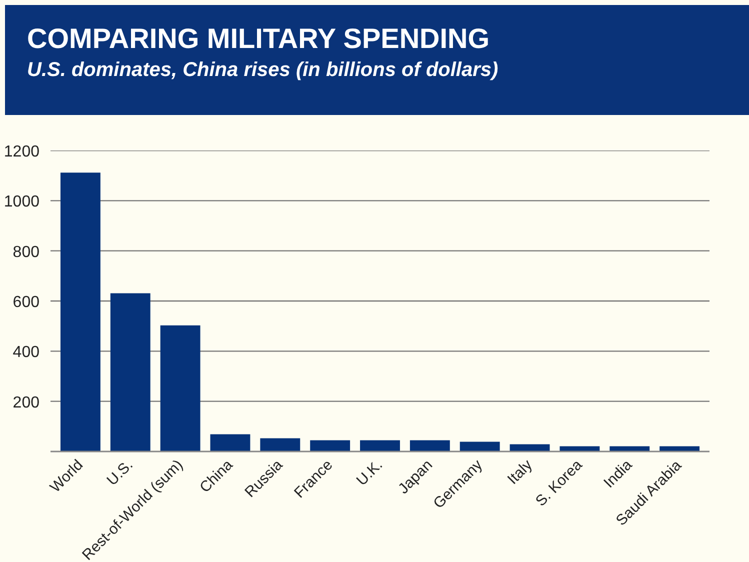 The image size is (749, 562). What do you see at coordinates (22, 202) in the screenshot?
I see `y-tick-label: 1000` at bounding box center [22, 202].